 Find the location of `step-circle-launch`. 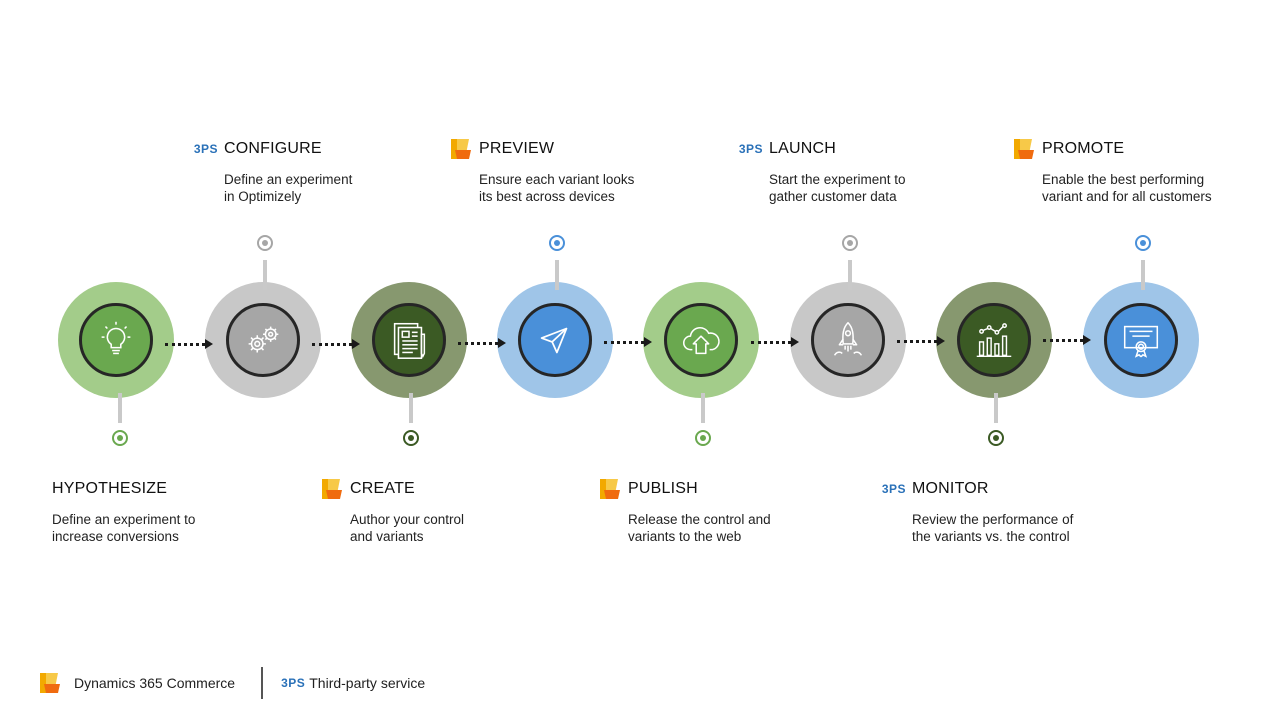

step-circle-launch is located at coordinates (848, 340).